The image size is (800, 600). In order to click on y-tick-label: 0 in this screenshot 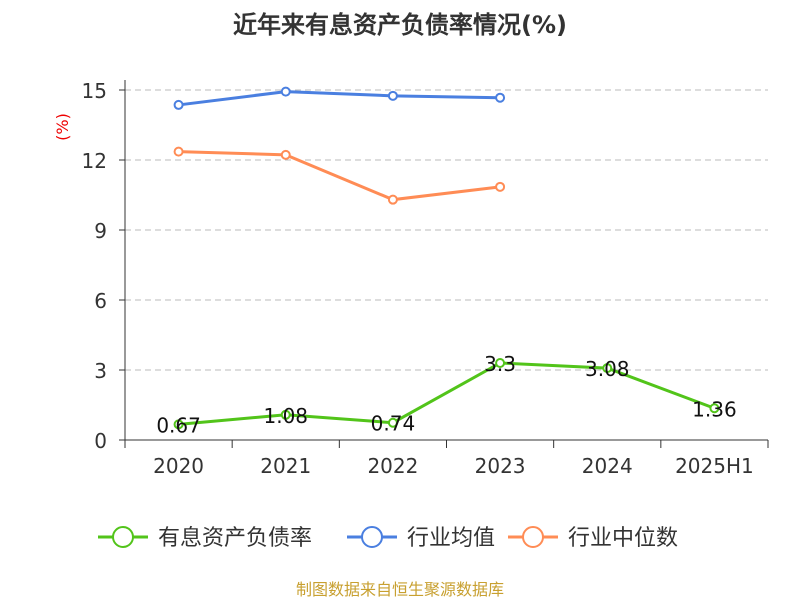, I will do `click(100, 441)`.